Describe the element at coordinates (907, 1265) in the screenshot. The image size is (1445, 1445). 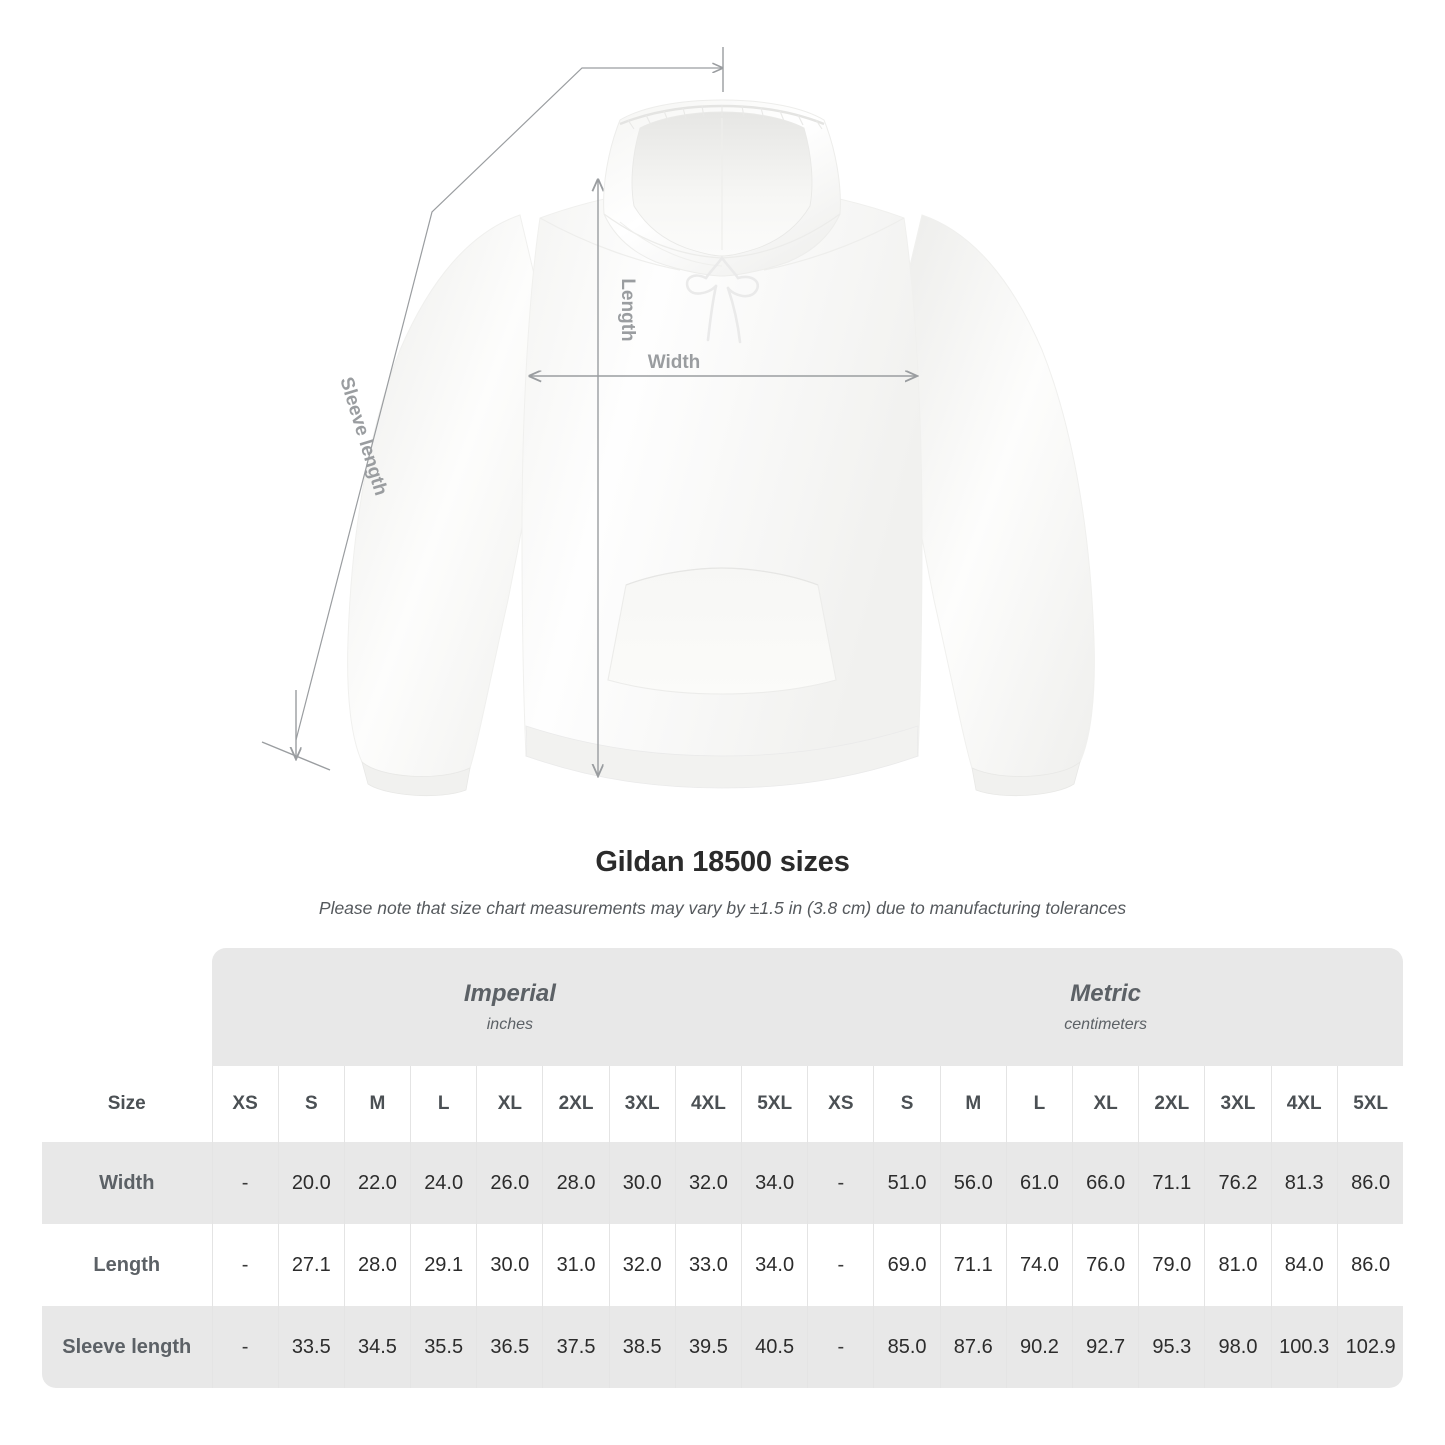
I see `measurement-cell: 69.0` at that location.